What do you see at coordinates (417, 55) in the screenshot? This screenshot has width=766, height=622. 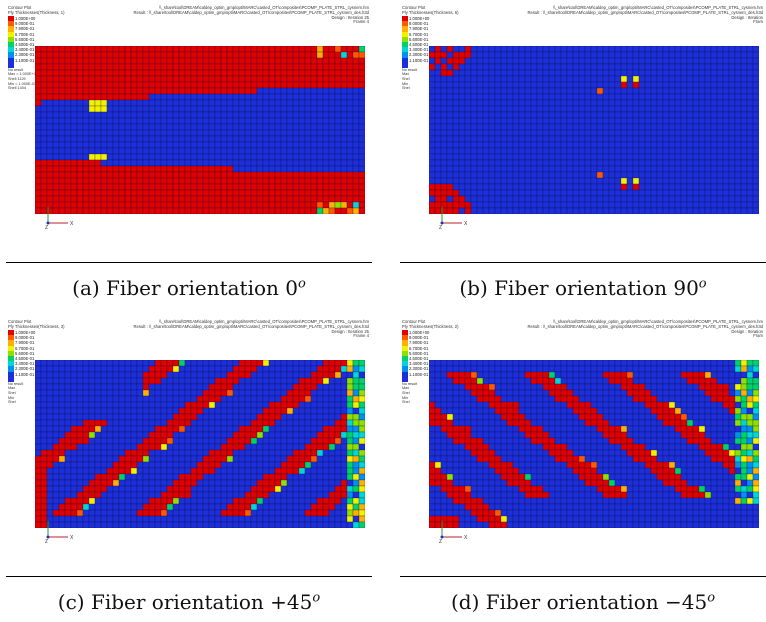 I see `legend-entry: 2.300E-01` at bounding box center [417, 55].